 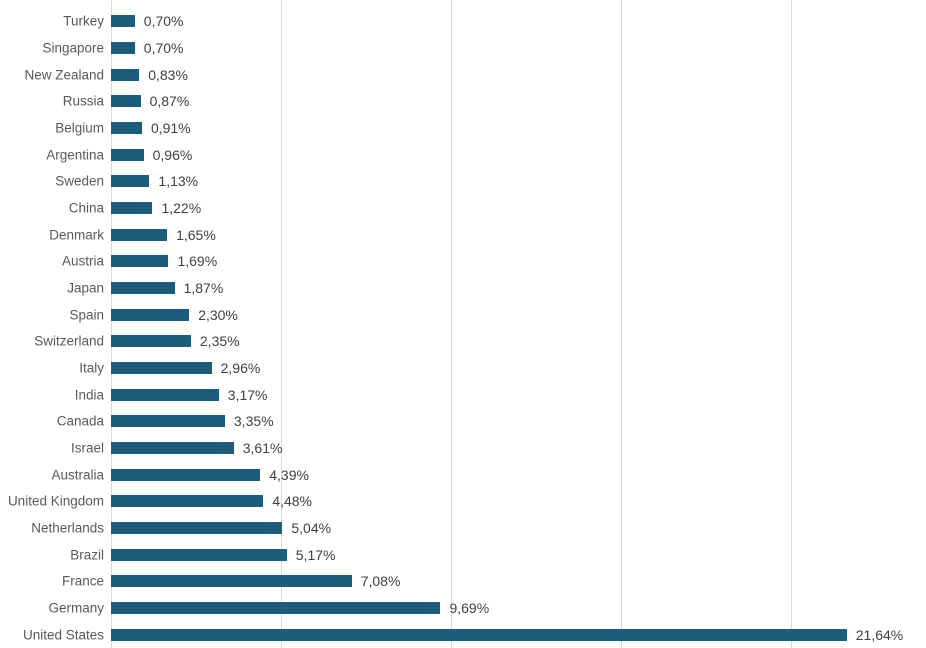 What do you see at coordinates (91, 368) in the screenshot?
I see `category-label: Italy` at bounding box center [91, 368].